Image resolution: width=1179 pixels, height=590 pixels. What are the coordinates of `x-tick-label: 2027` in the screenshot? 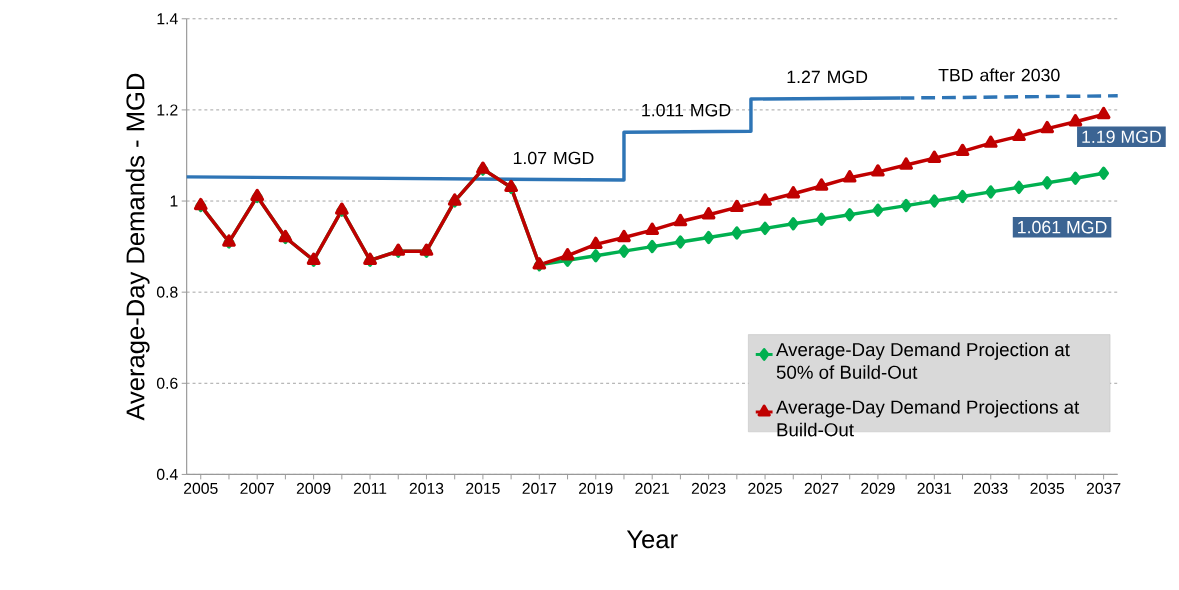 It's located at (821, 488).